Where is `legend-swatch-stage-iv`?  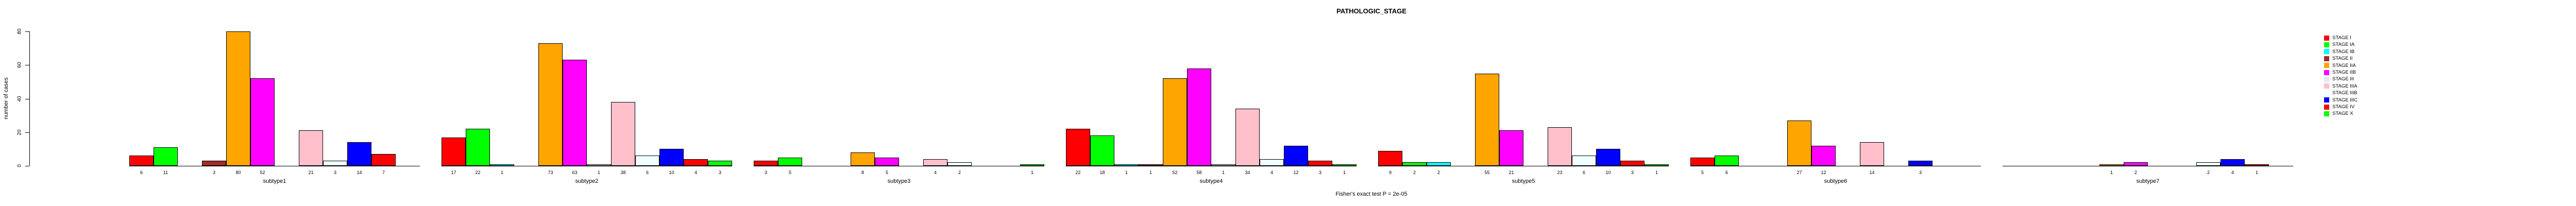 legend-swatch-stage-iv is located at coordinates (2327, 107).